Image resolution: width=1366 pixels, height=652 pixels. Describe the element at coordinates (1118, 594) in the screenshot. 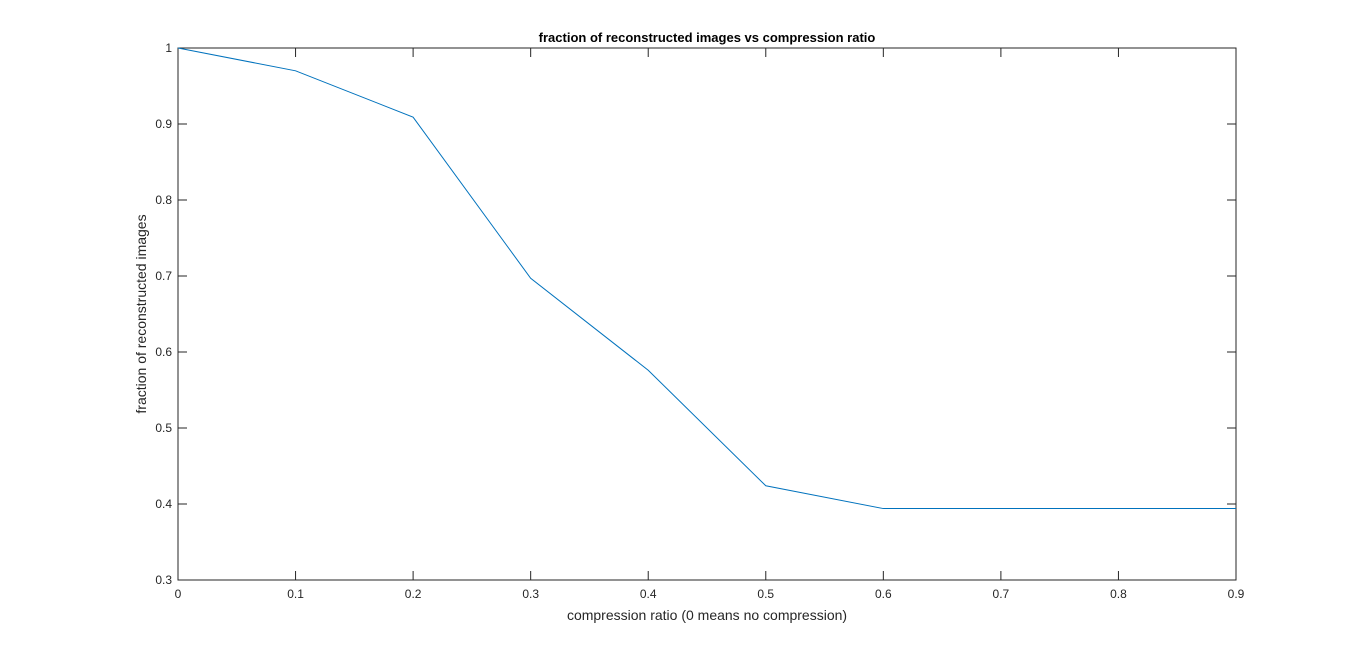

I see `x-tick-label: 0.8` at that location.